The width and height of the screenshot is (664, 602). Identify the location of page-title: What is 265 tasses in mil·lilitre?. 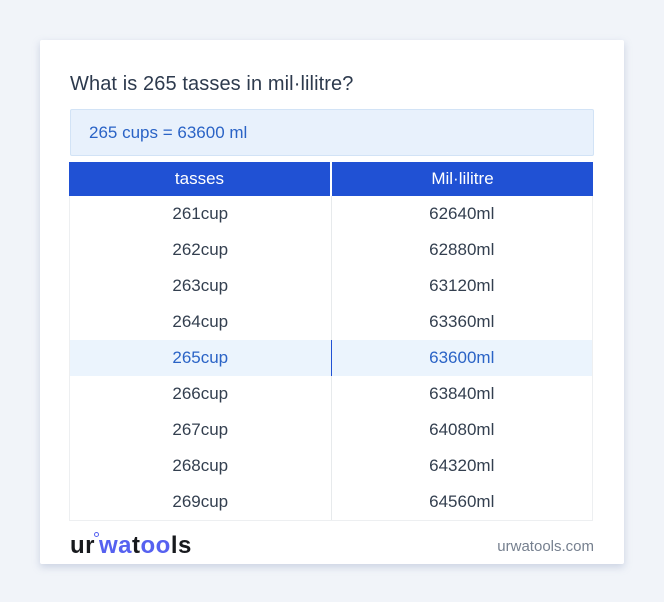
(212, 84).